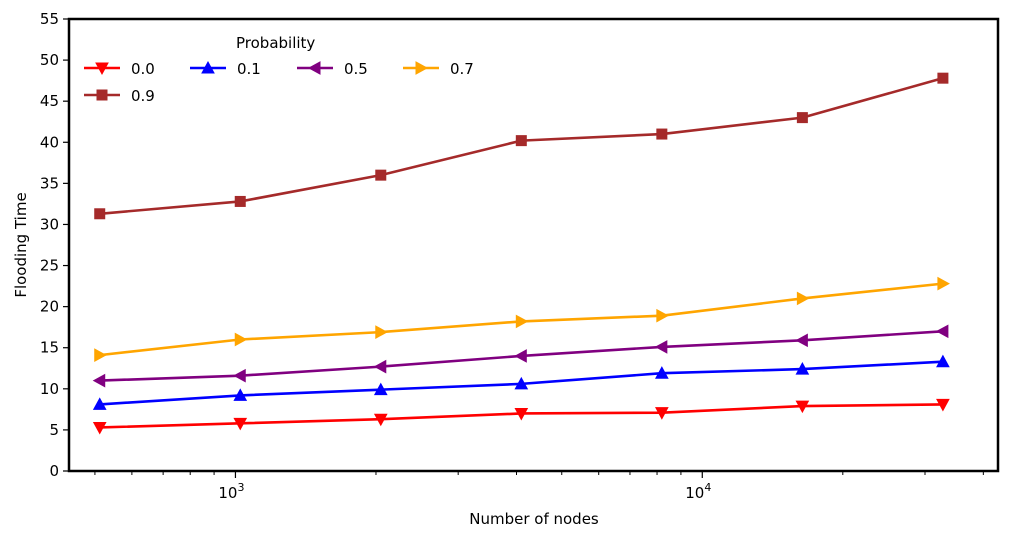  What do you see at coordinates (49, 19) in the screenshot?
I see `y-tick-label: 55` at bounding box center [49, 19].